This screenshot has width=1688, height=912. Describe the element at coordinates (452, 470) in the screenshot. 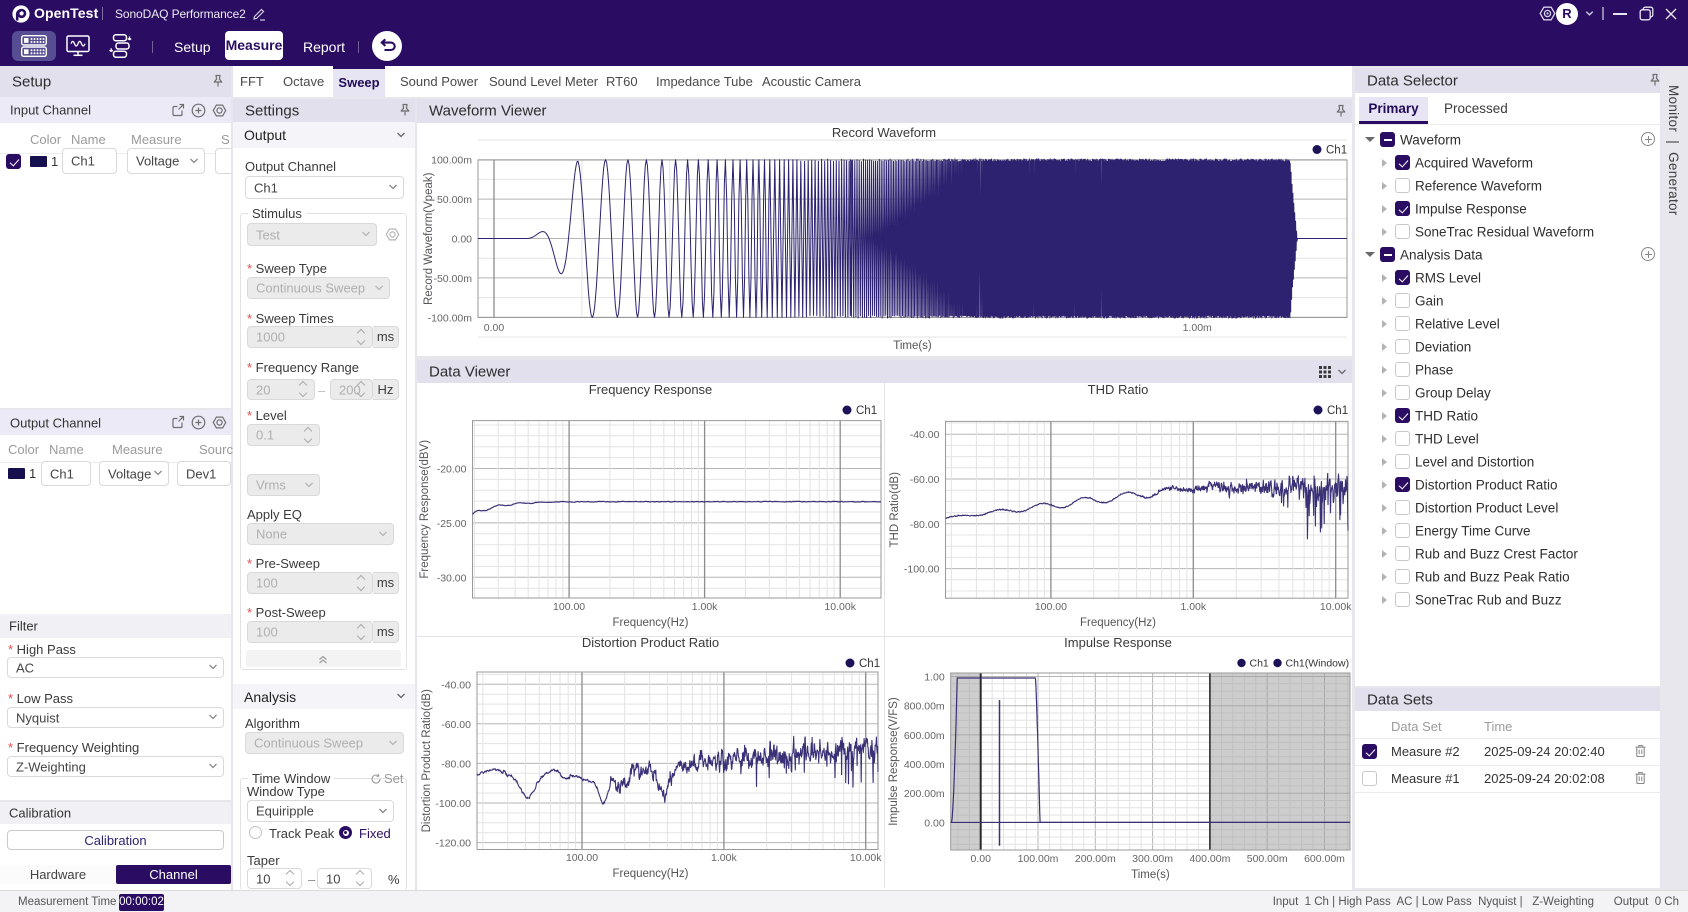

I see `svg-text: -20.00` at that location.